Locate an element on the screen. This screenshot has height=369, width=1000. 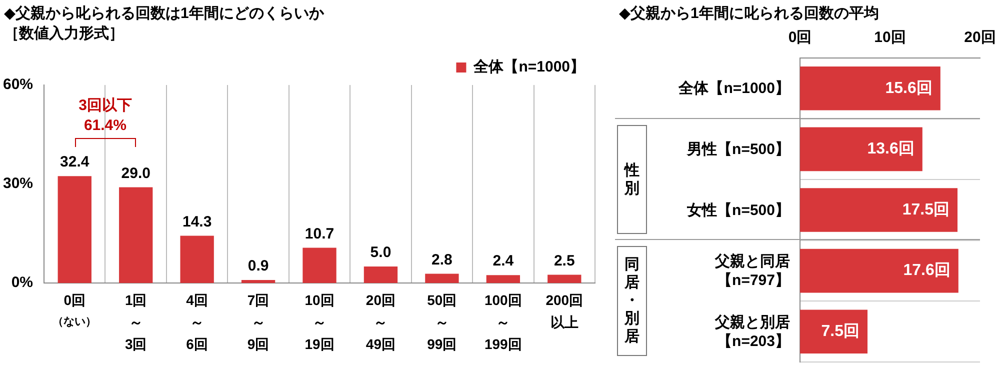
data-label: 17.5回 is located at coordinates (926, 209).